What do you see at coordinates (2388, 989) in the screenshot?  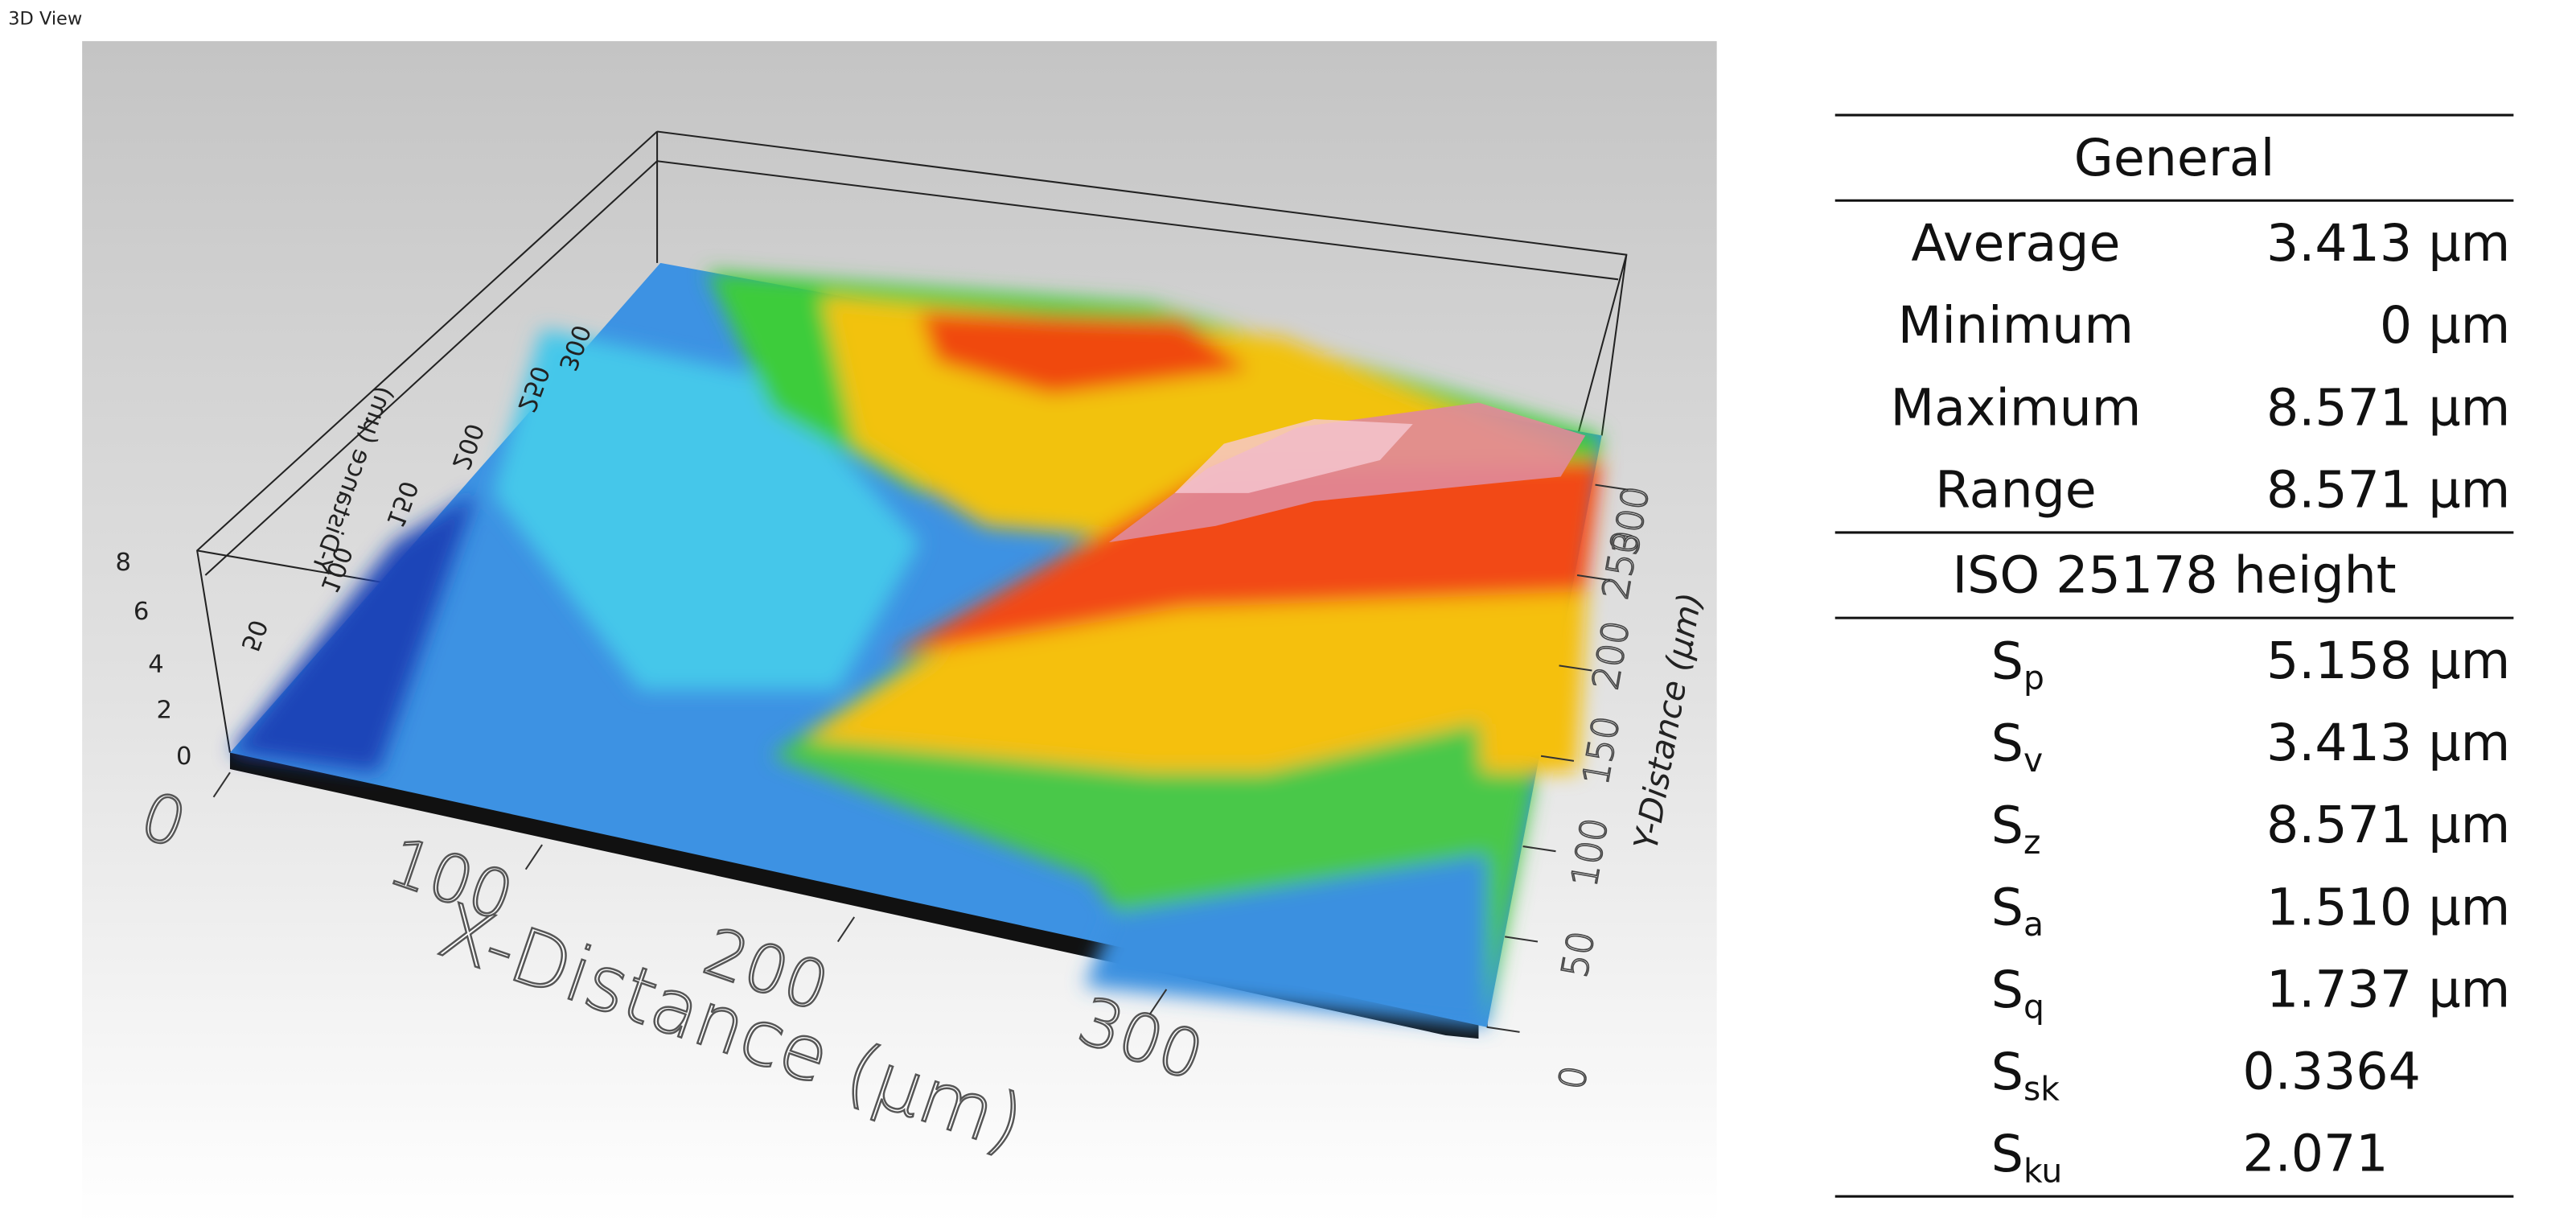 I see `row-value: 1.737 μm` at bounding box center [2388, 989].